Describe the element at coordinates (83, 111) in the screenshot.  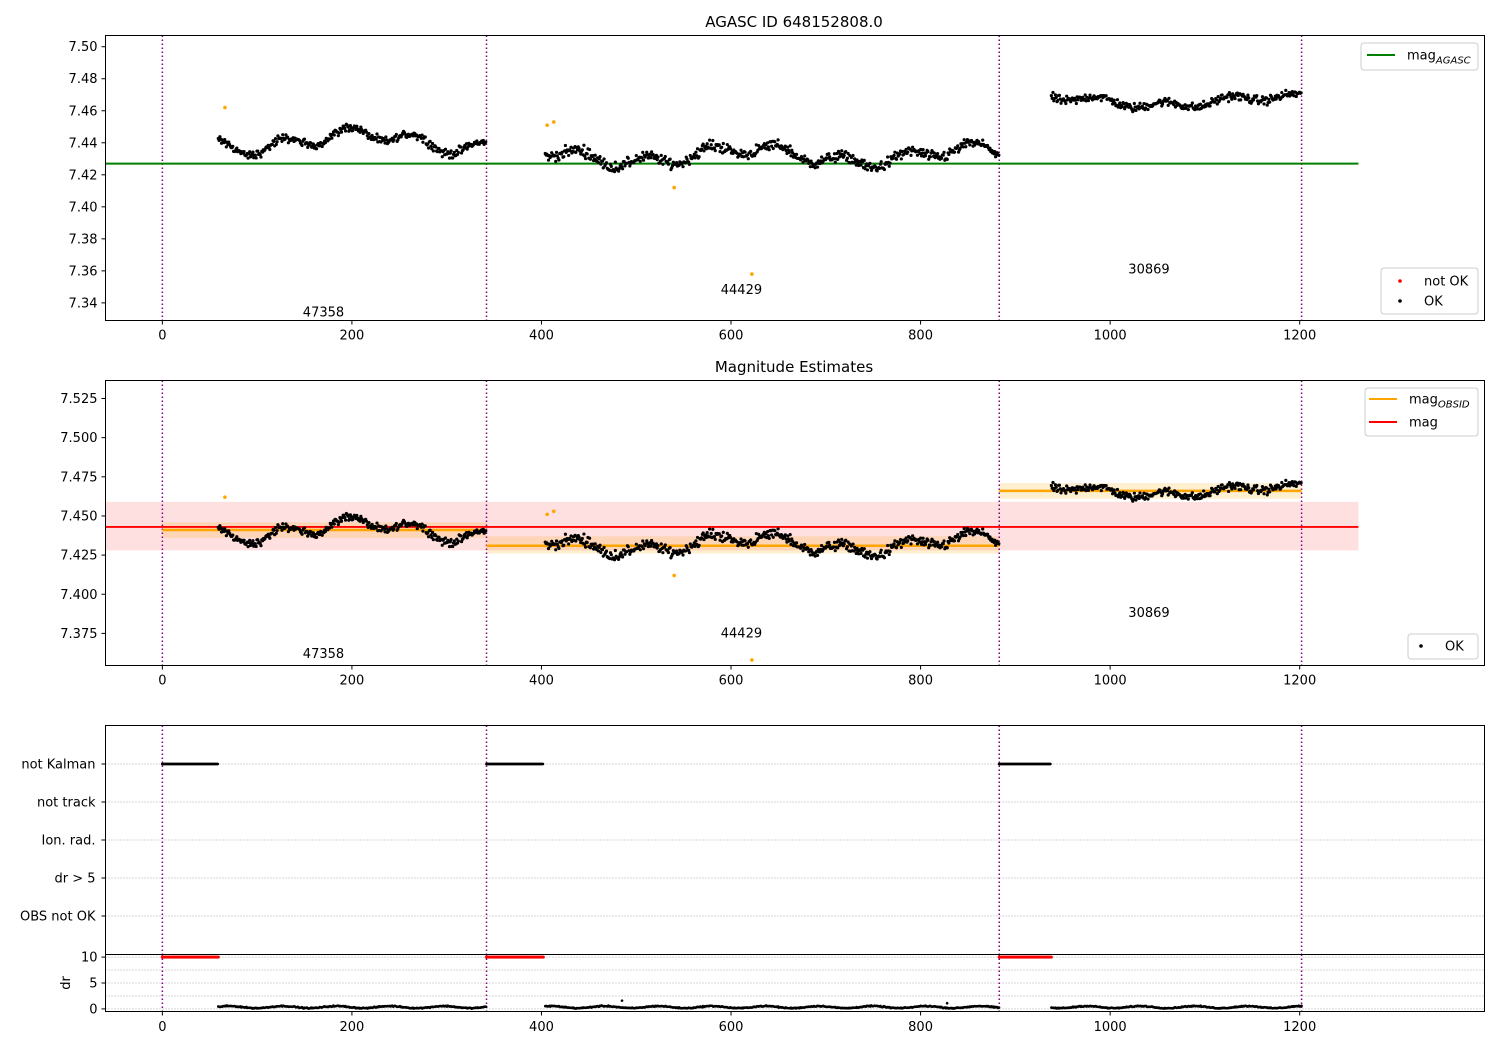
I see `y-tick-label-6: 7.46` at that location.